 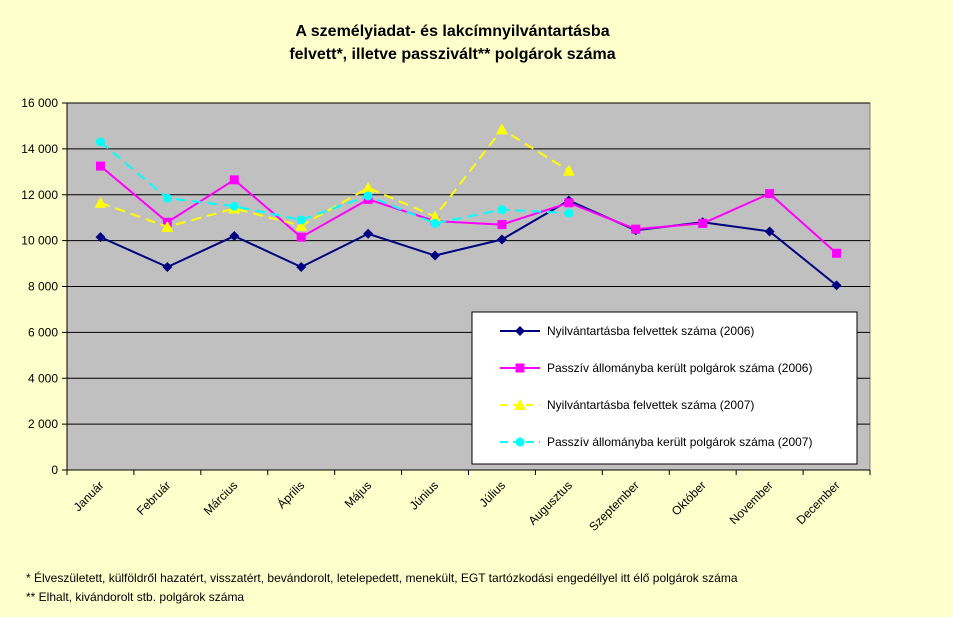 What do you see at coordinates (358, 494) in the screenshot?
I see `x-tick-label: Május` at bounding box center [358, 494].